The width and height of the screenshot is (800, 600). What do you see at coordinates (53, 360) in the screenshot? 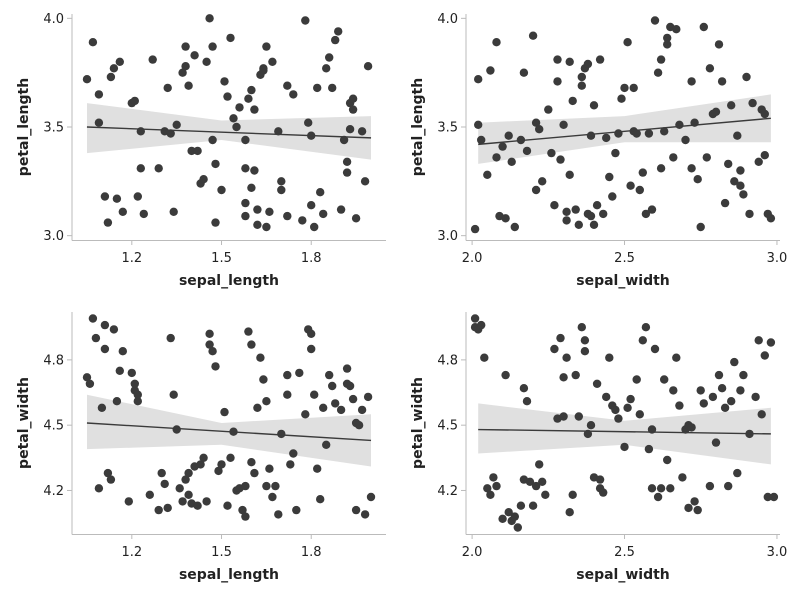
I see `y-tick-label: 4.8` at bounding box center [53, 360].